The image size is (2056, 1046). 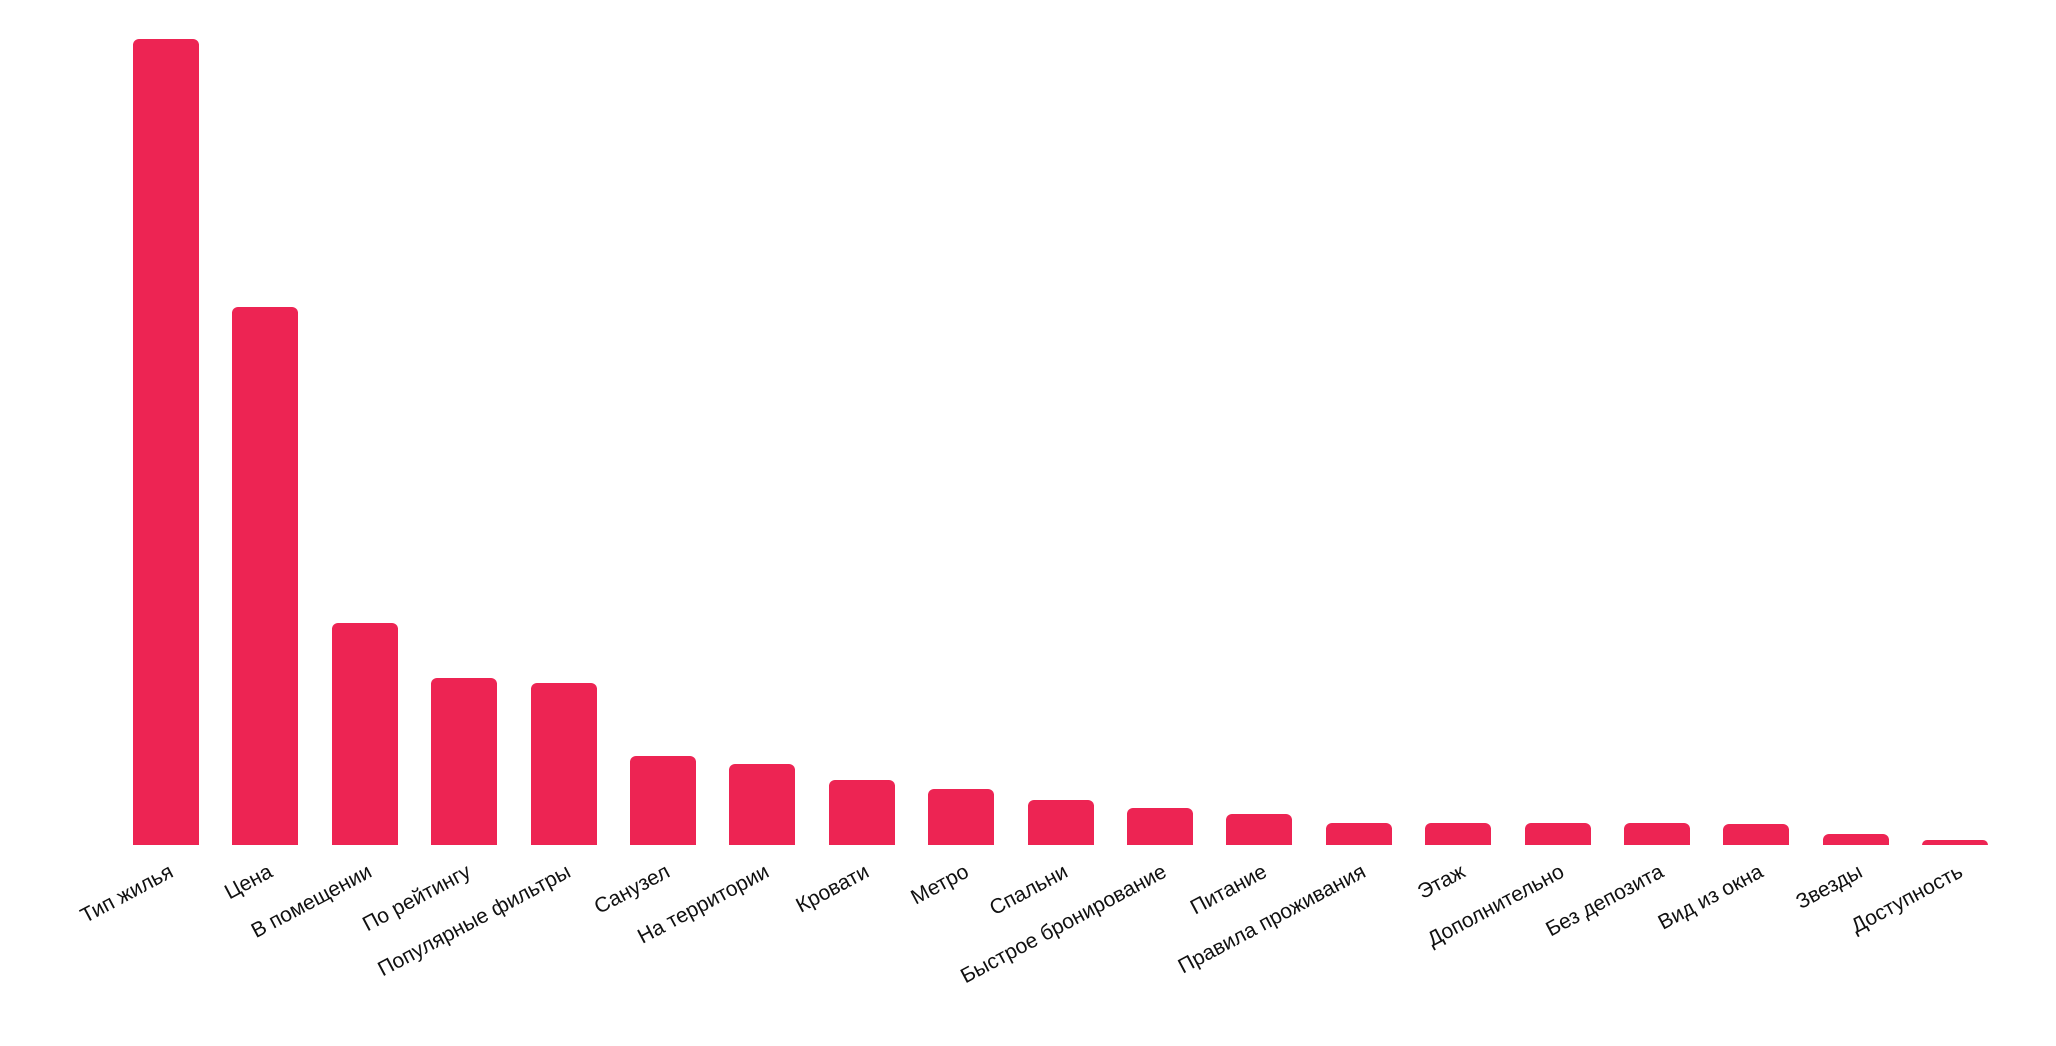 What do you see at coordinates (1711, 897) in the screenshot?
I see `x-tick-label: Вид из окна` at bounding box center [1711, 897].